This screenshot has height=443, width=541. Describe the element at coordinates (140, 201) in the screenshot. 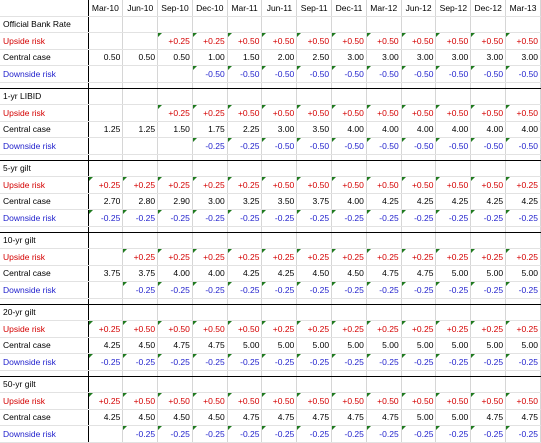

I see `value-cell: 2.80` at that location.